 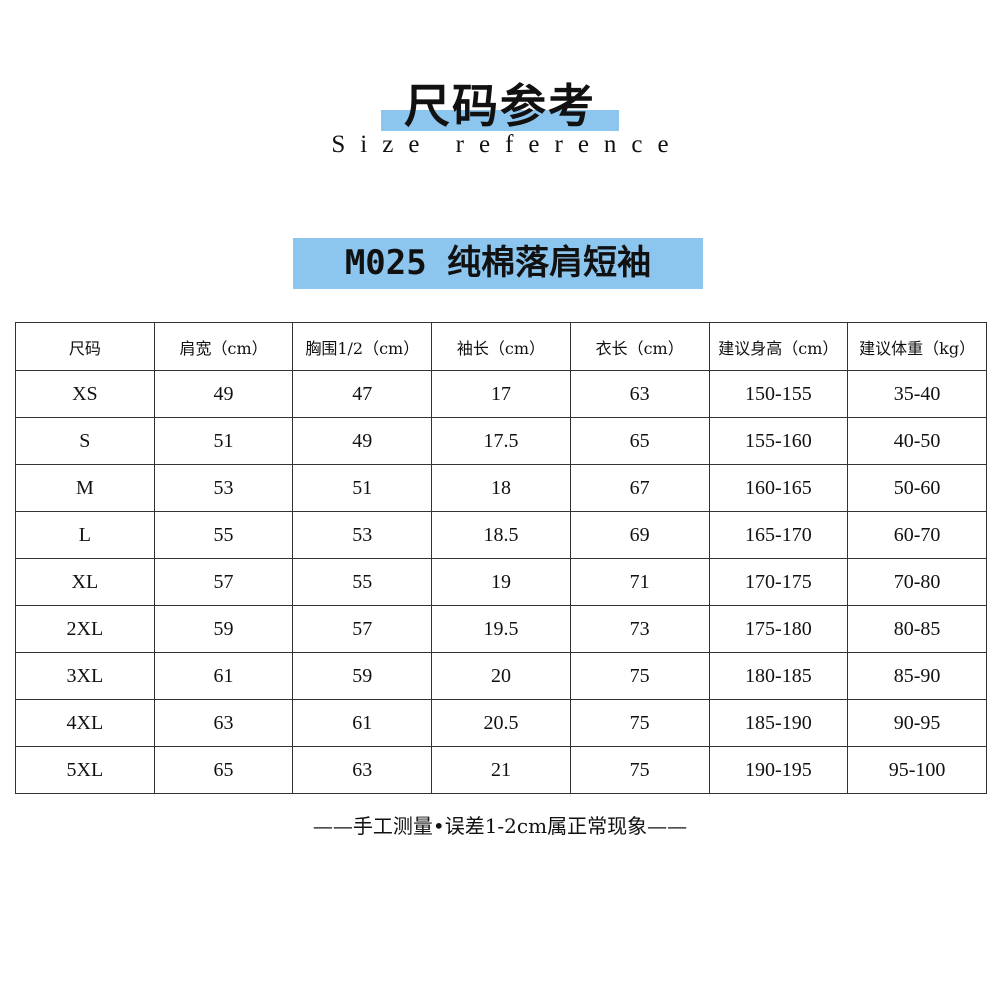 I want to click on table-cell: 180-185, so click(x=778, y=676).